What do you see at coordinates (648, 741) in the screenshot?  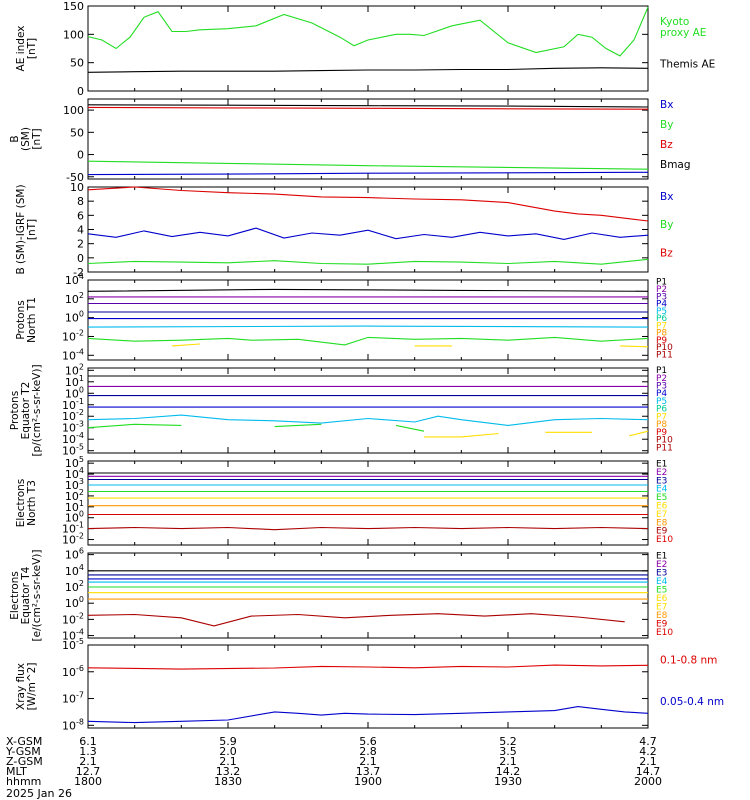 I see `ephemeris-value: 4.7` at bounding box center [648, 741].